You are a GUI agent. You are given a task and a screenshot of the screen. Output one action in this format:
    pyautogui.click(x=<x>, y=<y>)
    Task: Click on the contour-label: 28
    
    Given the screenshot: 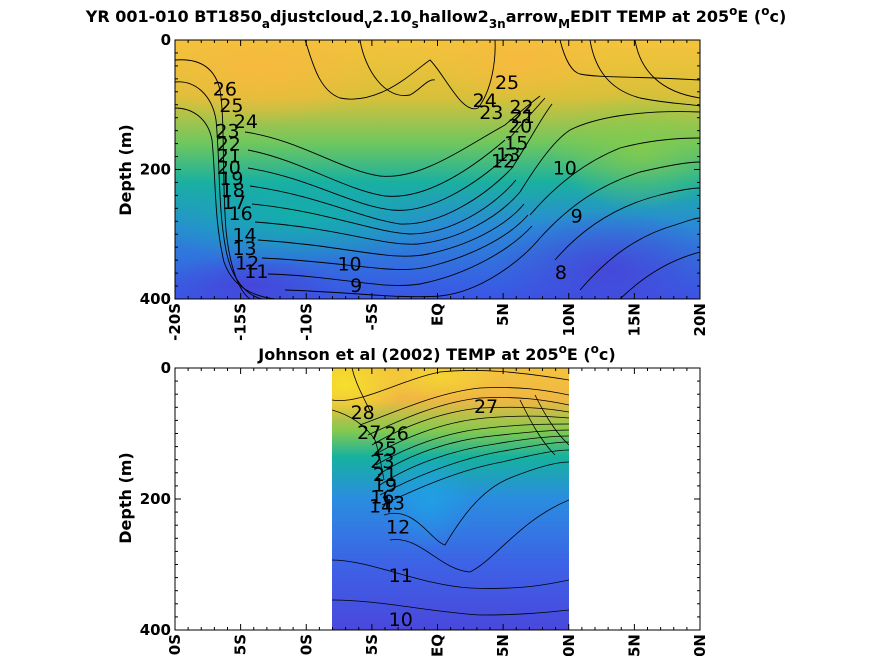 What is the action you would take?
    pyautogui.click(x=363, y=413)
    